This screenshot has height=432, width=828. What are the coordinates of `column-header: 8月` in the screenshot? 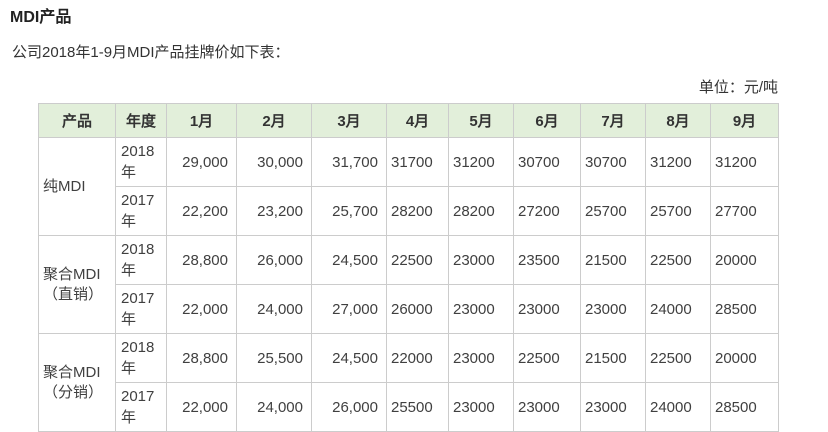 It's located at (678, 120).